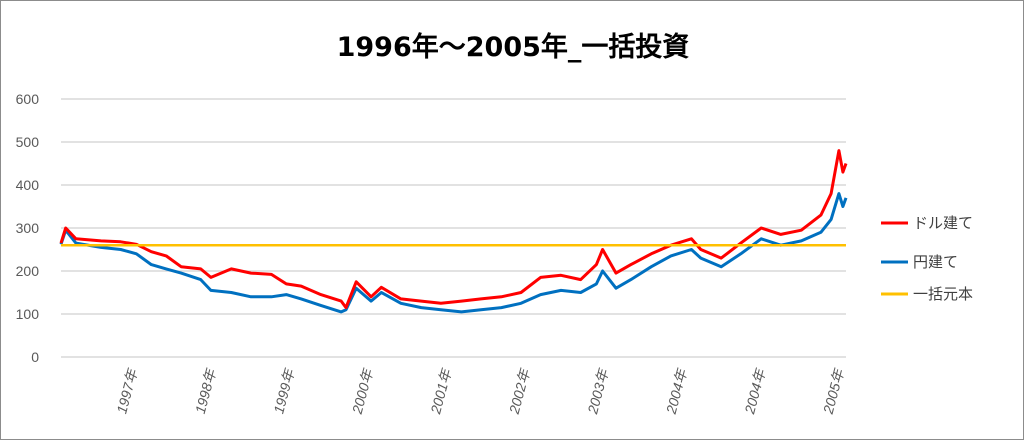 The width and height of the screenshot is (1024, 440). I want to click on x-tick-label: 2000年, so click(362, 391).